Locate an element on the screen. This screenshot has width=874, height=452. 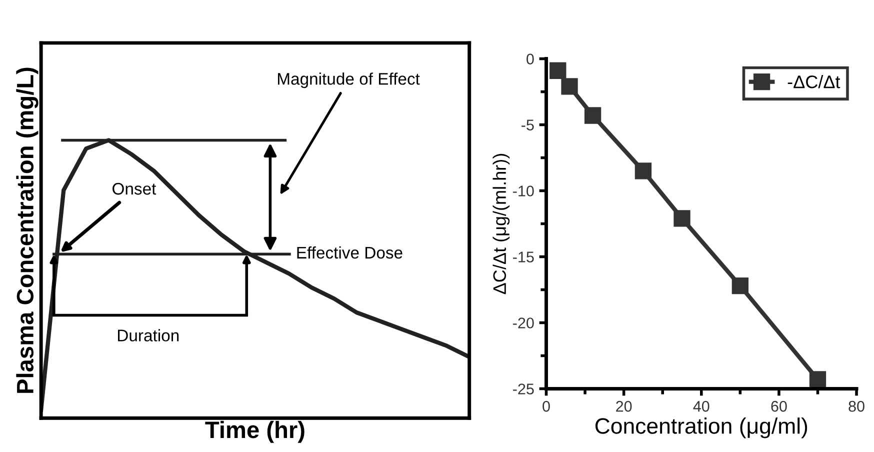
y-axis-title: Plasma Concentration (mg/L) is located at coordinates (27, 230).